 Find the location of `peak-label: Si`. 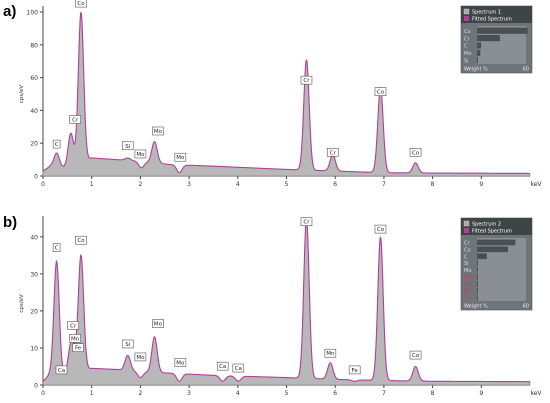

peak-label: Si is located at coordinates (127, 344).